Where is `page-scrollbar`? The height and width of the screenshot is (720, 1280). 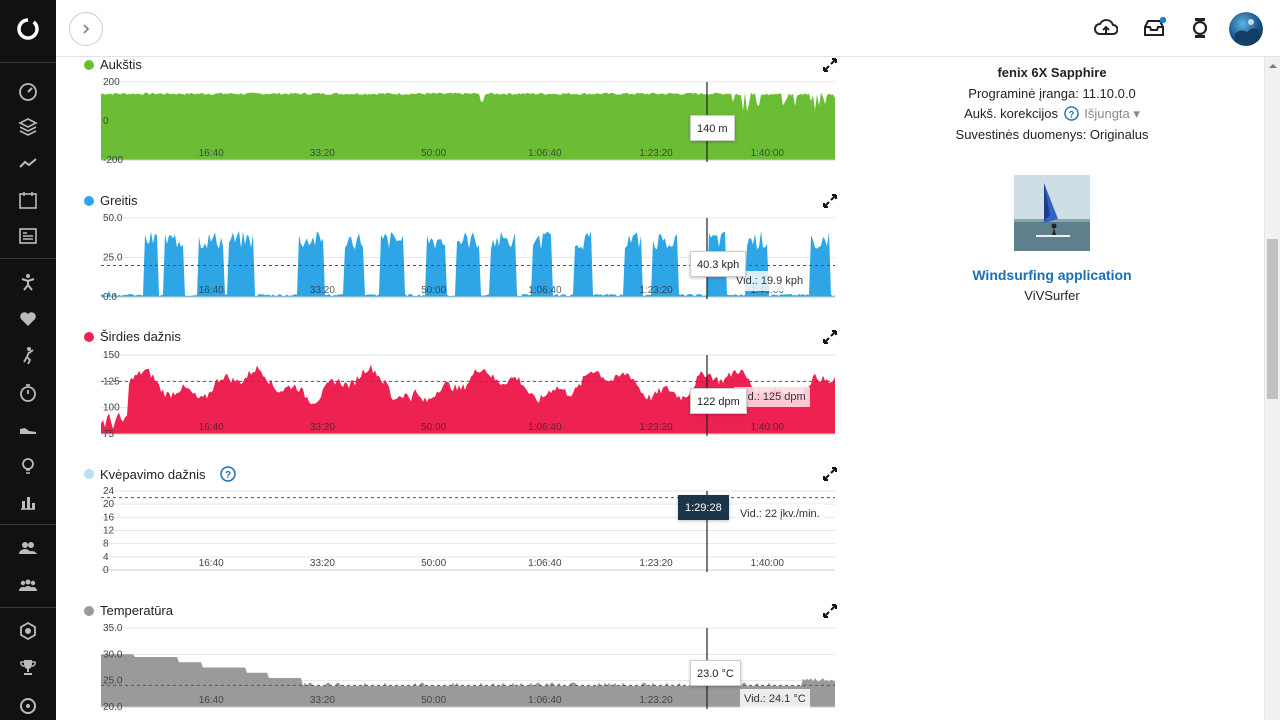
page-scrollbar is located at coordinates (1272, 388).